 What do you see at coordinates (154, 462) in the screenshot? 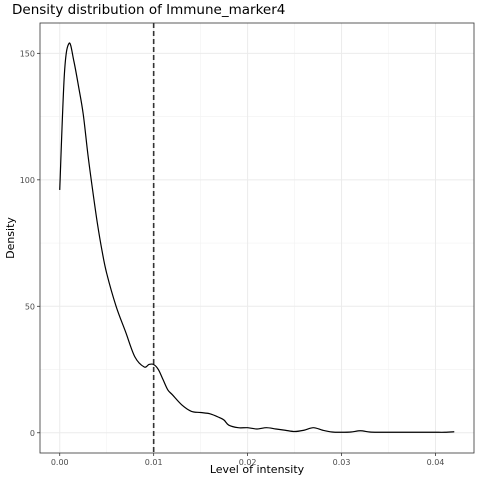
I see `x-tick-label: 0.01` at bounding box center [154, 462].